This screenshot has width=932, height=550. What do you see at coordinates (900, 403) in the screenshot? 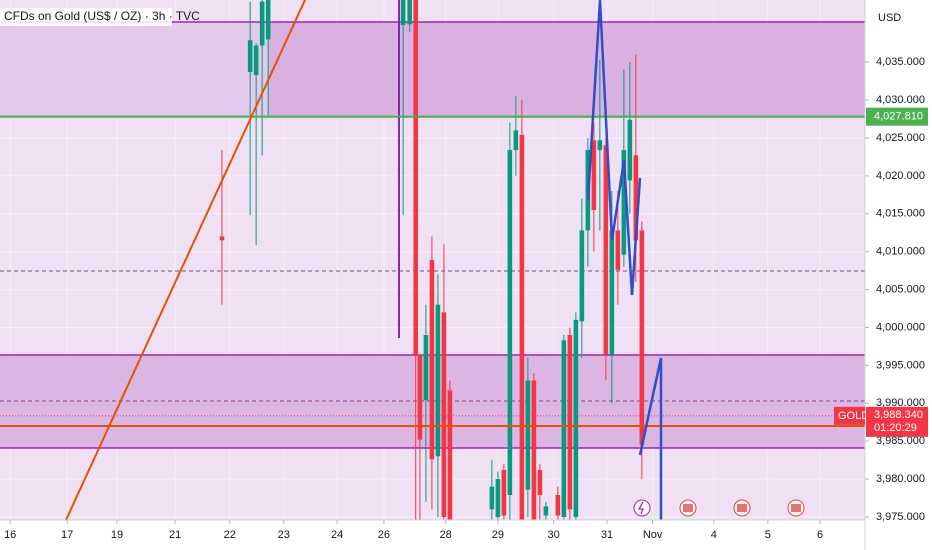
I see `y-tick-label: 3,990.000` at bounding box center [900, 403].